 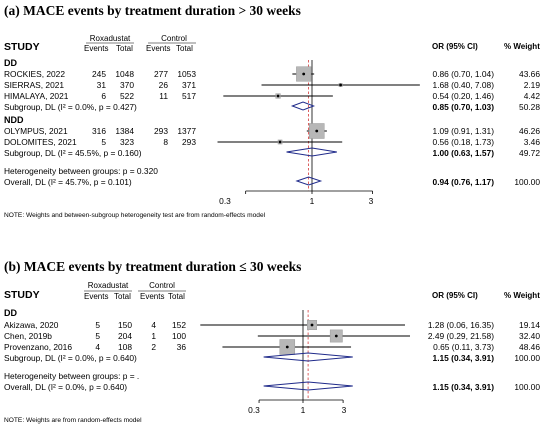 I want to click on cell: 293, so click(x=189, y=142).